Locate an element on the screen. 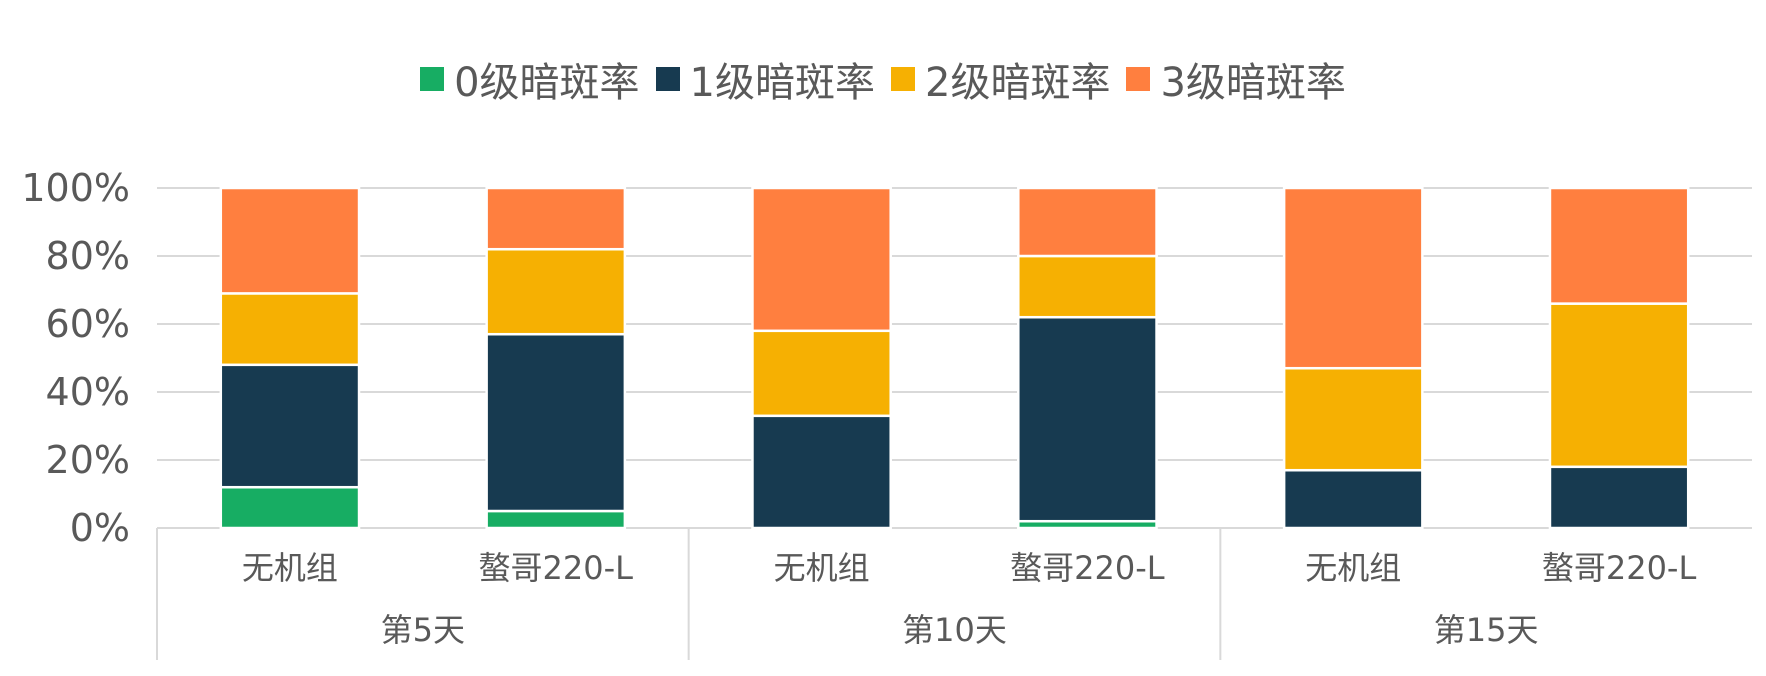 Image resolution: width=1766 pixels, height=676 pixels. y-tick-label: 80% is located at coordinates (88, 256).